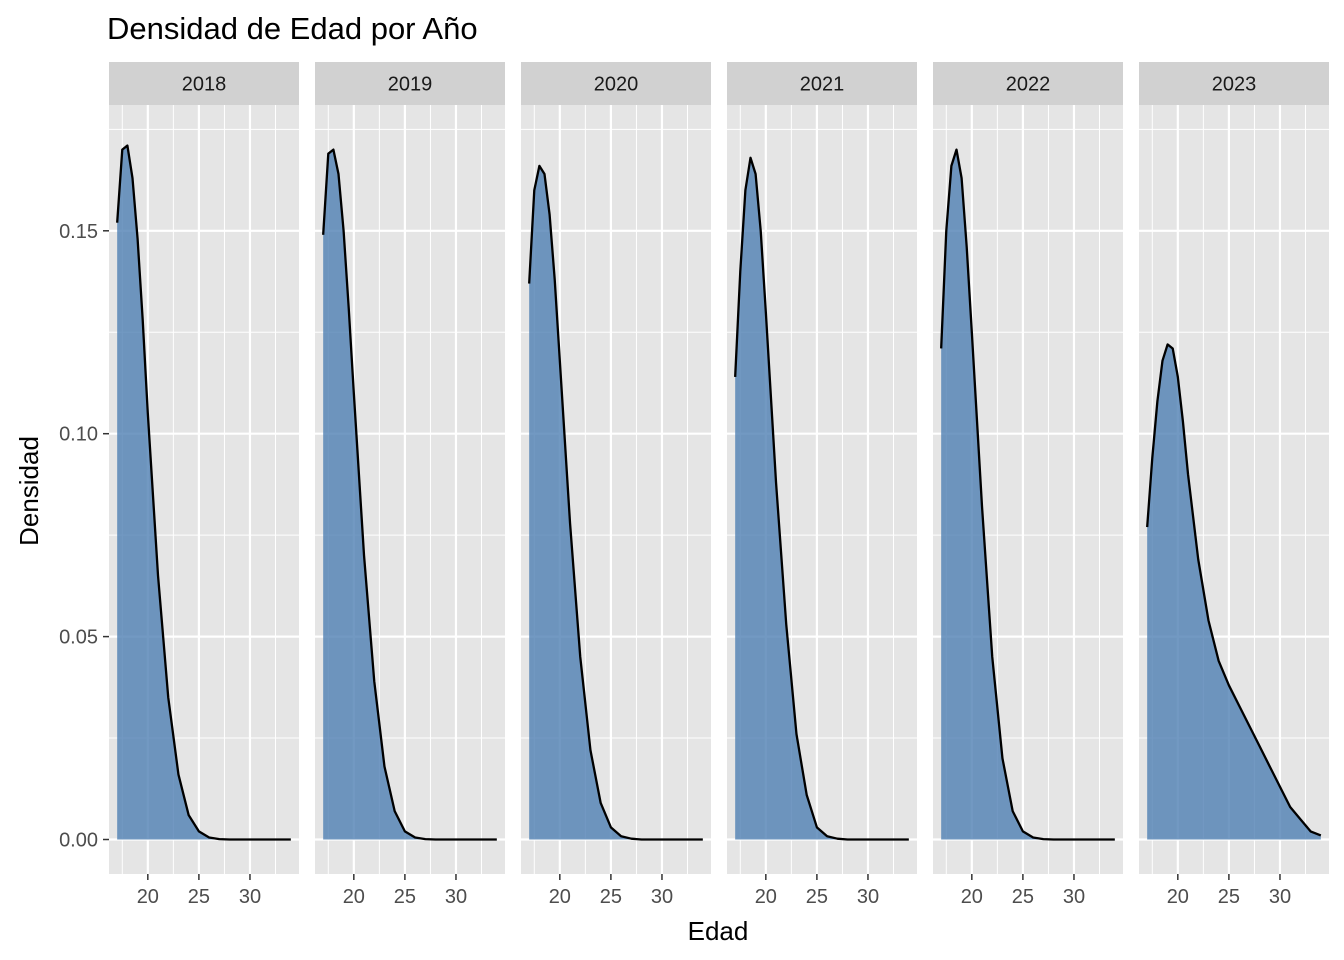 This screenshot has height=960, width=1344. I want to click on facet-strip-label: 2023, so click(1234, 85).